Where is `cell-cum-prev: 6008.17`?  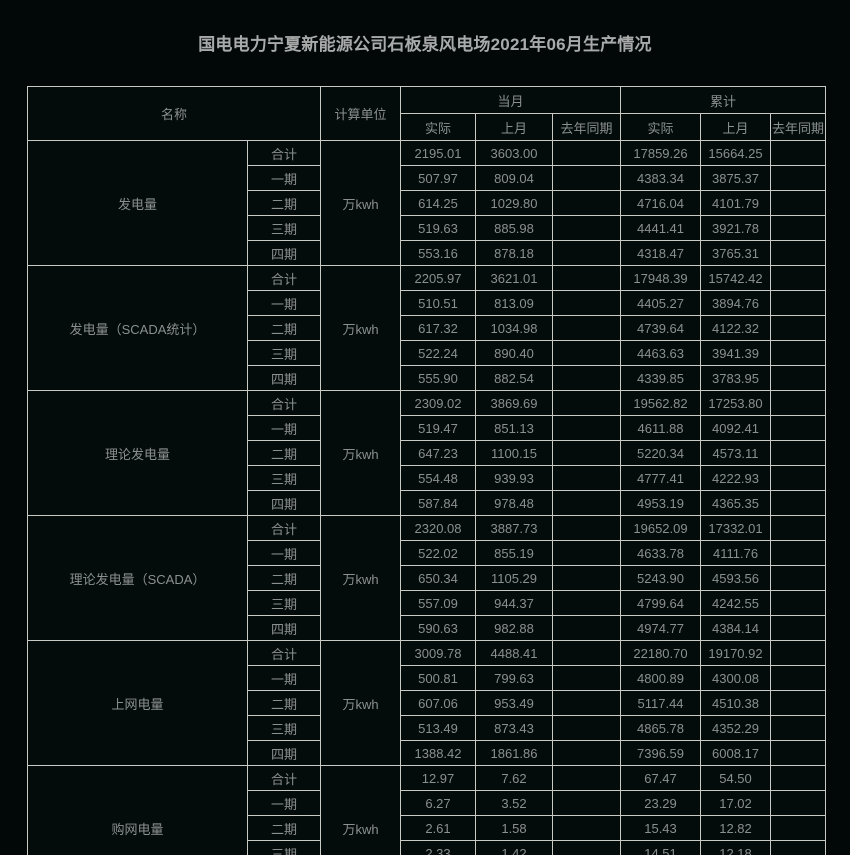 cell-cum-prev: 6008.17 is located at coordinates (736, 753).